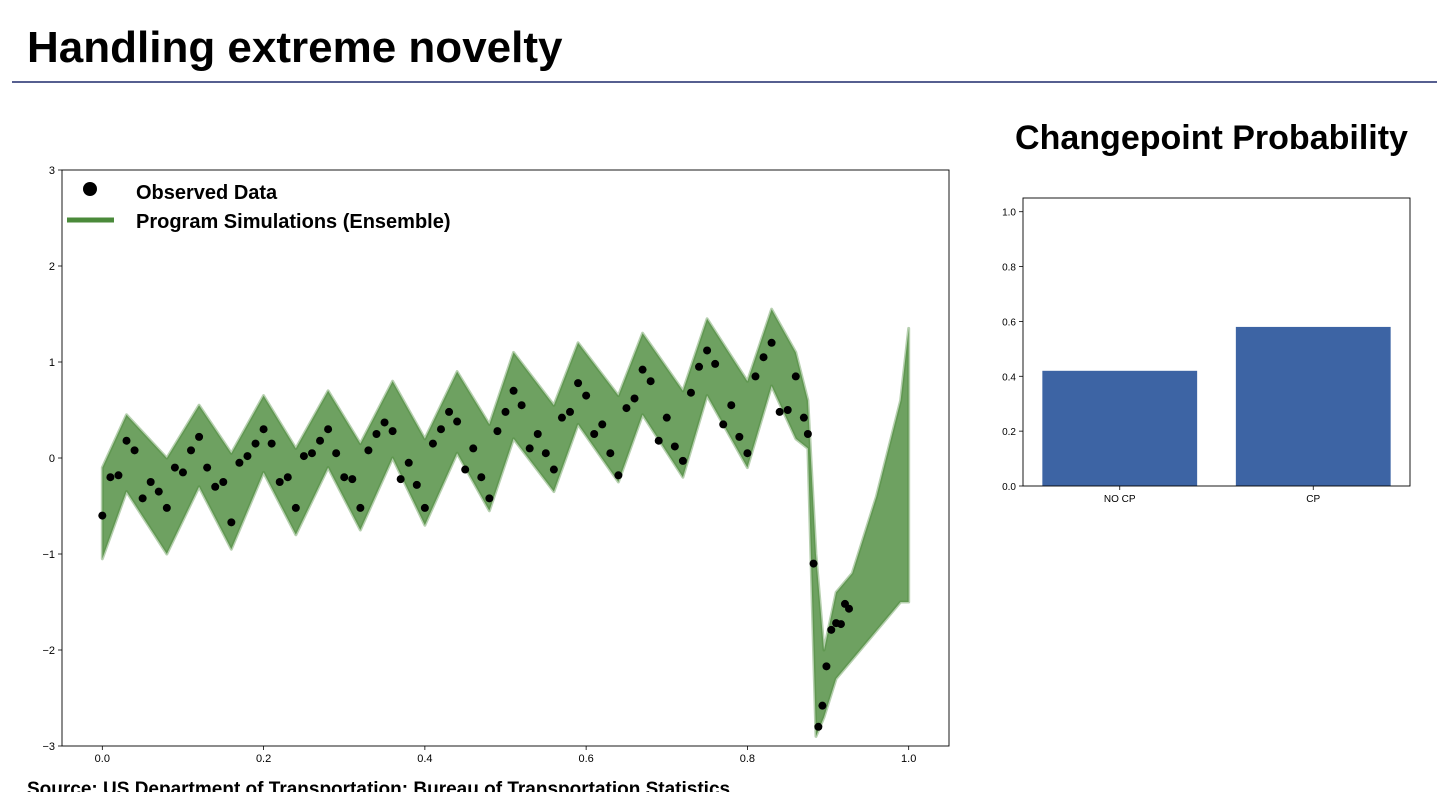 The height and width of the screenshot is (792, 1437). Describe the element at coordinates (585, 759) in the screenshot. I see `x-tick-label: 0.6` at that location.